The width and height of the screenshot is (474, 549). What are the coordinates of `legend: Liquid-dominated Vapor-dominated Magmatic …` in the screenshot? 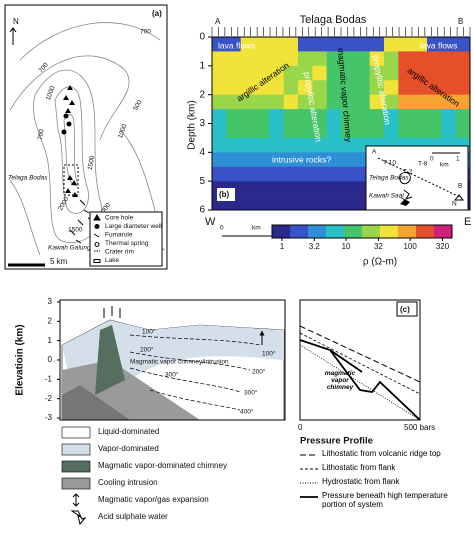 It's located at (144, 476).